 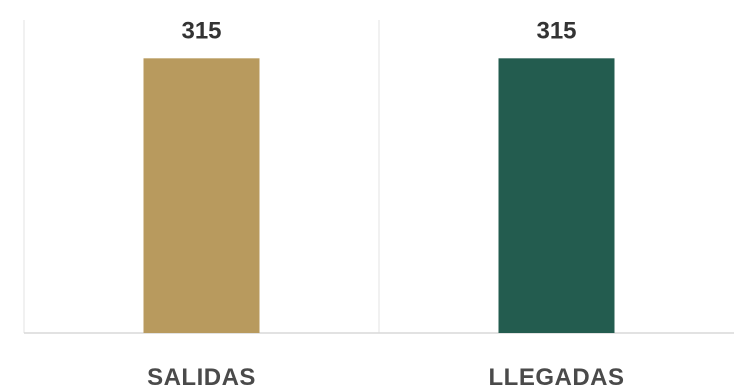 What do you see at coordinates (556, 195) in the screenshot?
I see `bar-llegadas` at bounding box center [556, 195].